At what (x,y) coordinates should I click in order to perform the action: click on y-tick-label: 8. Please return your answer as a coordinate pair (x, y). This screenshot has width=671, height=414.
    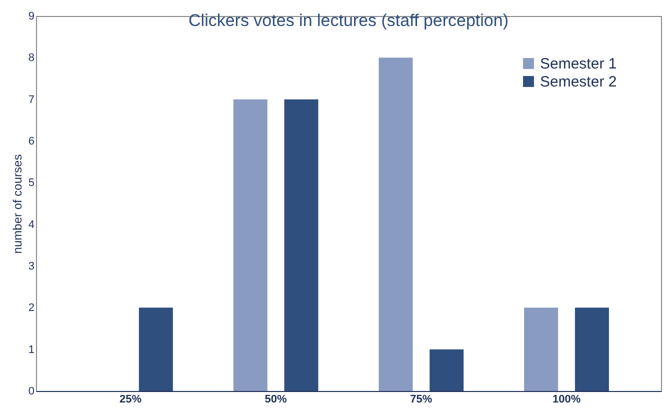
    Looking at the image, I should click on (31, 58).